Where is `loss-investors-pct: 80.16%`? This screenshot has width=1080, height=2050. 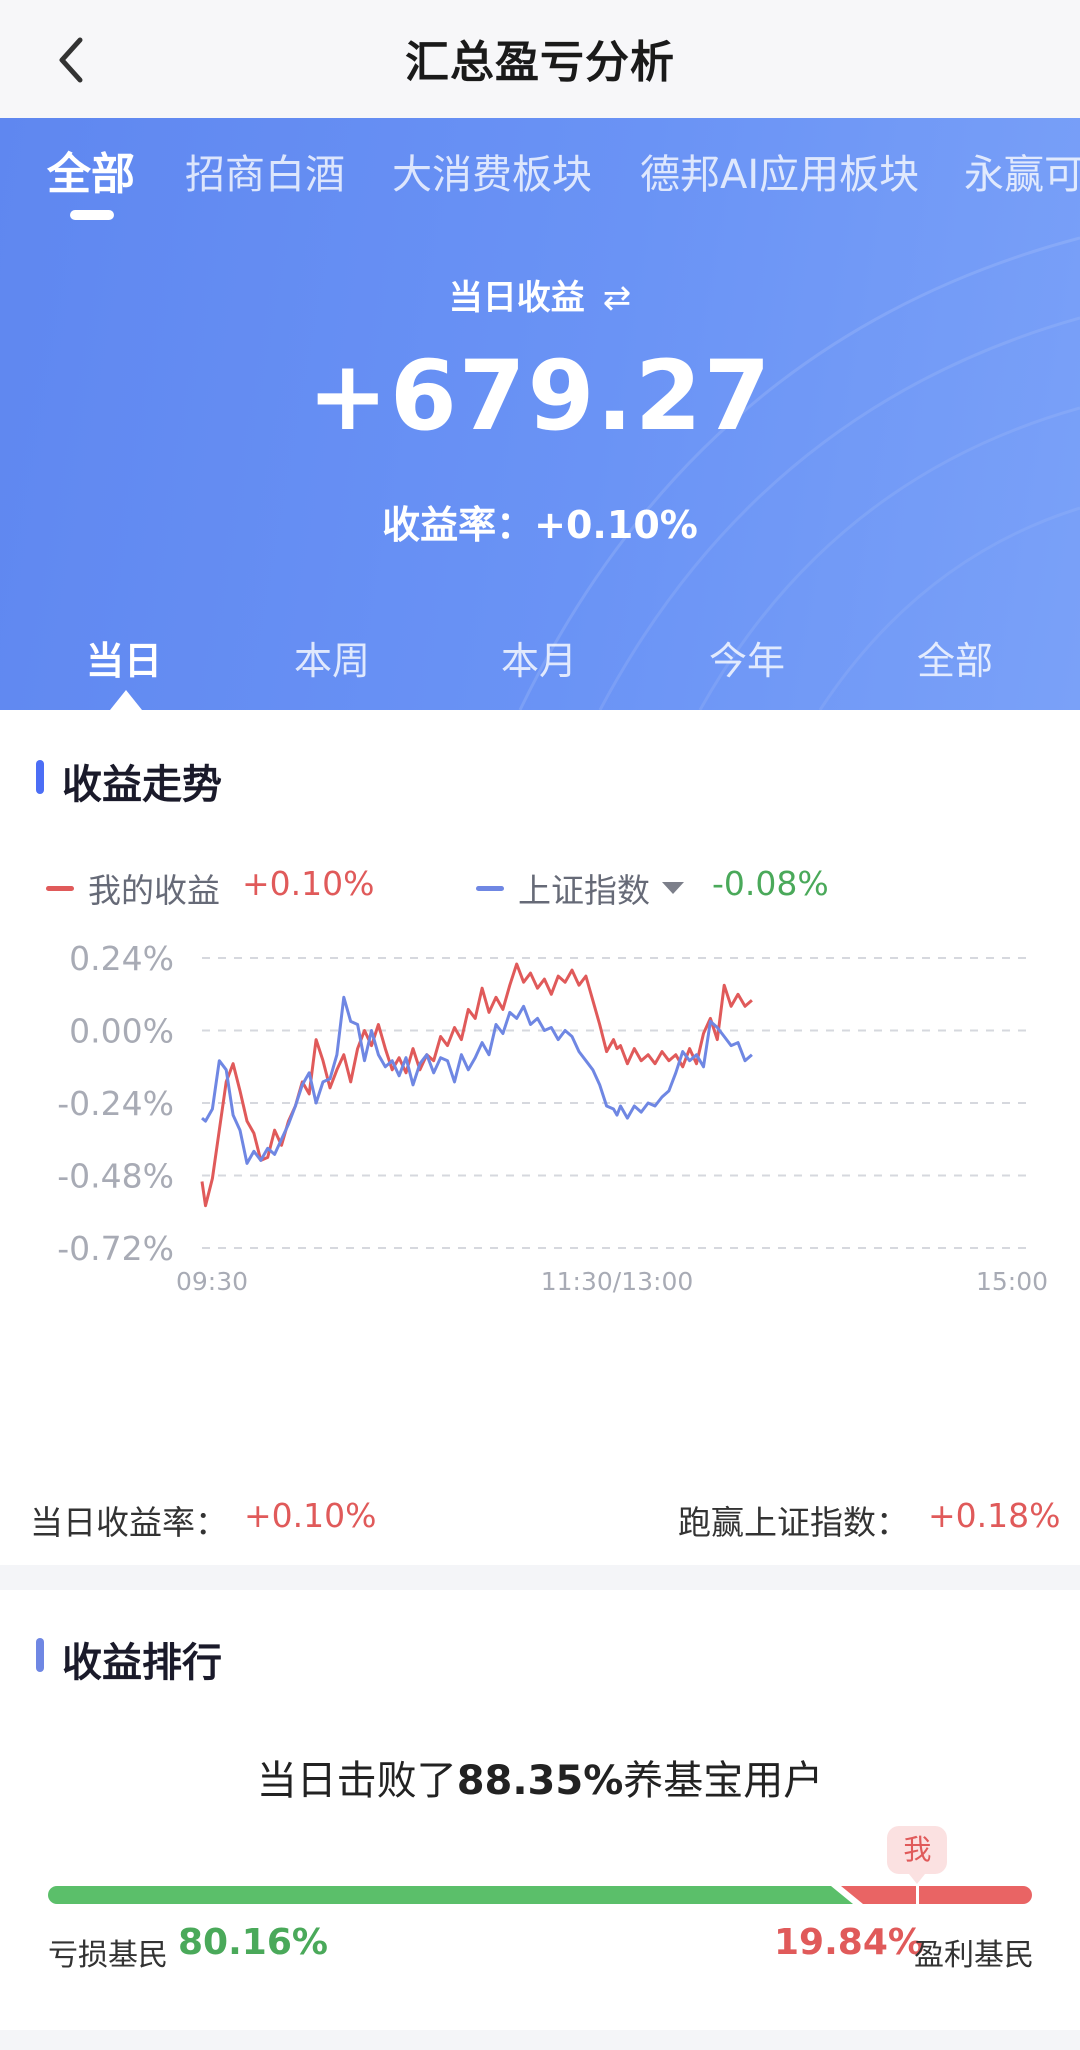 loss-investors-pct: 80.16% is located at coordinates (253, 1942).